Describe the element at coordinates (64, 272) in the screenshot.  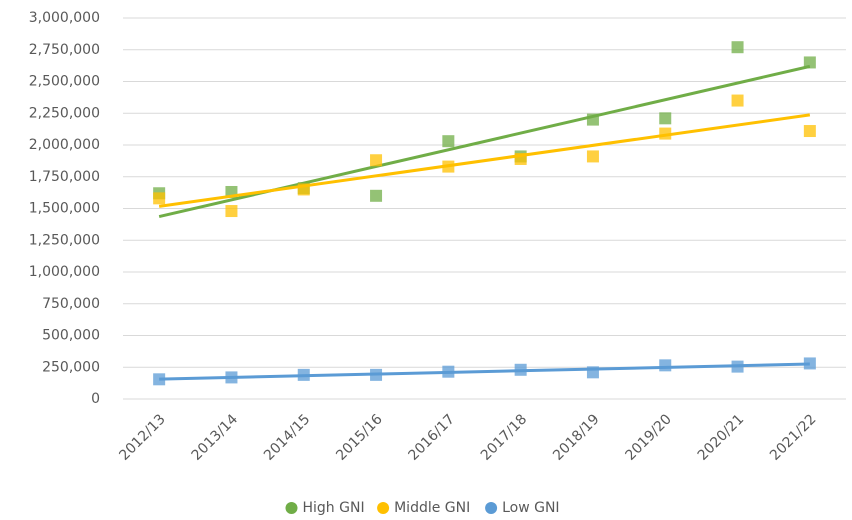
I see `y-tick-label: 1,000,000` at that location.